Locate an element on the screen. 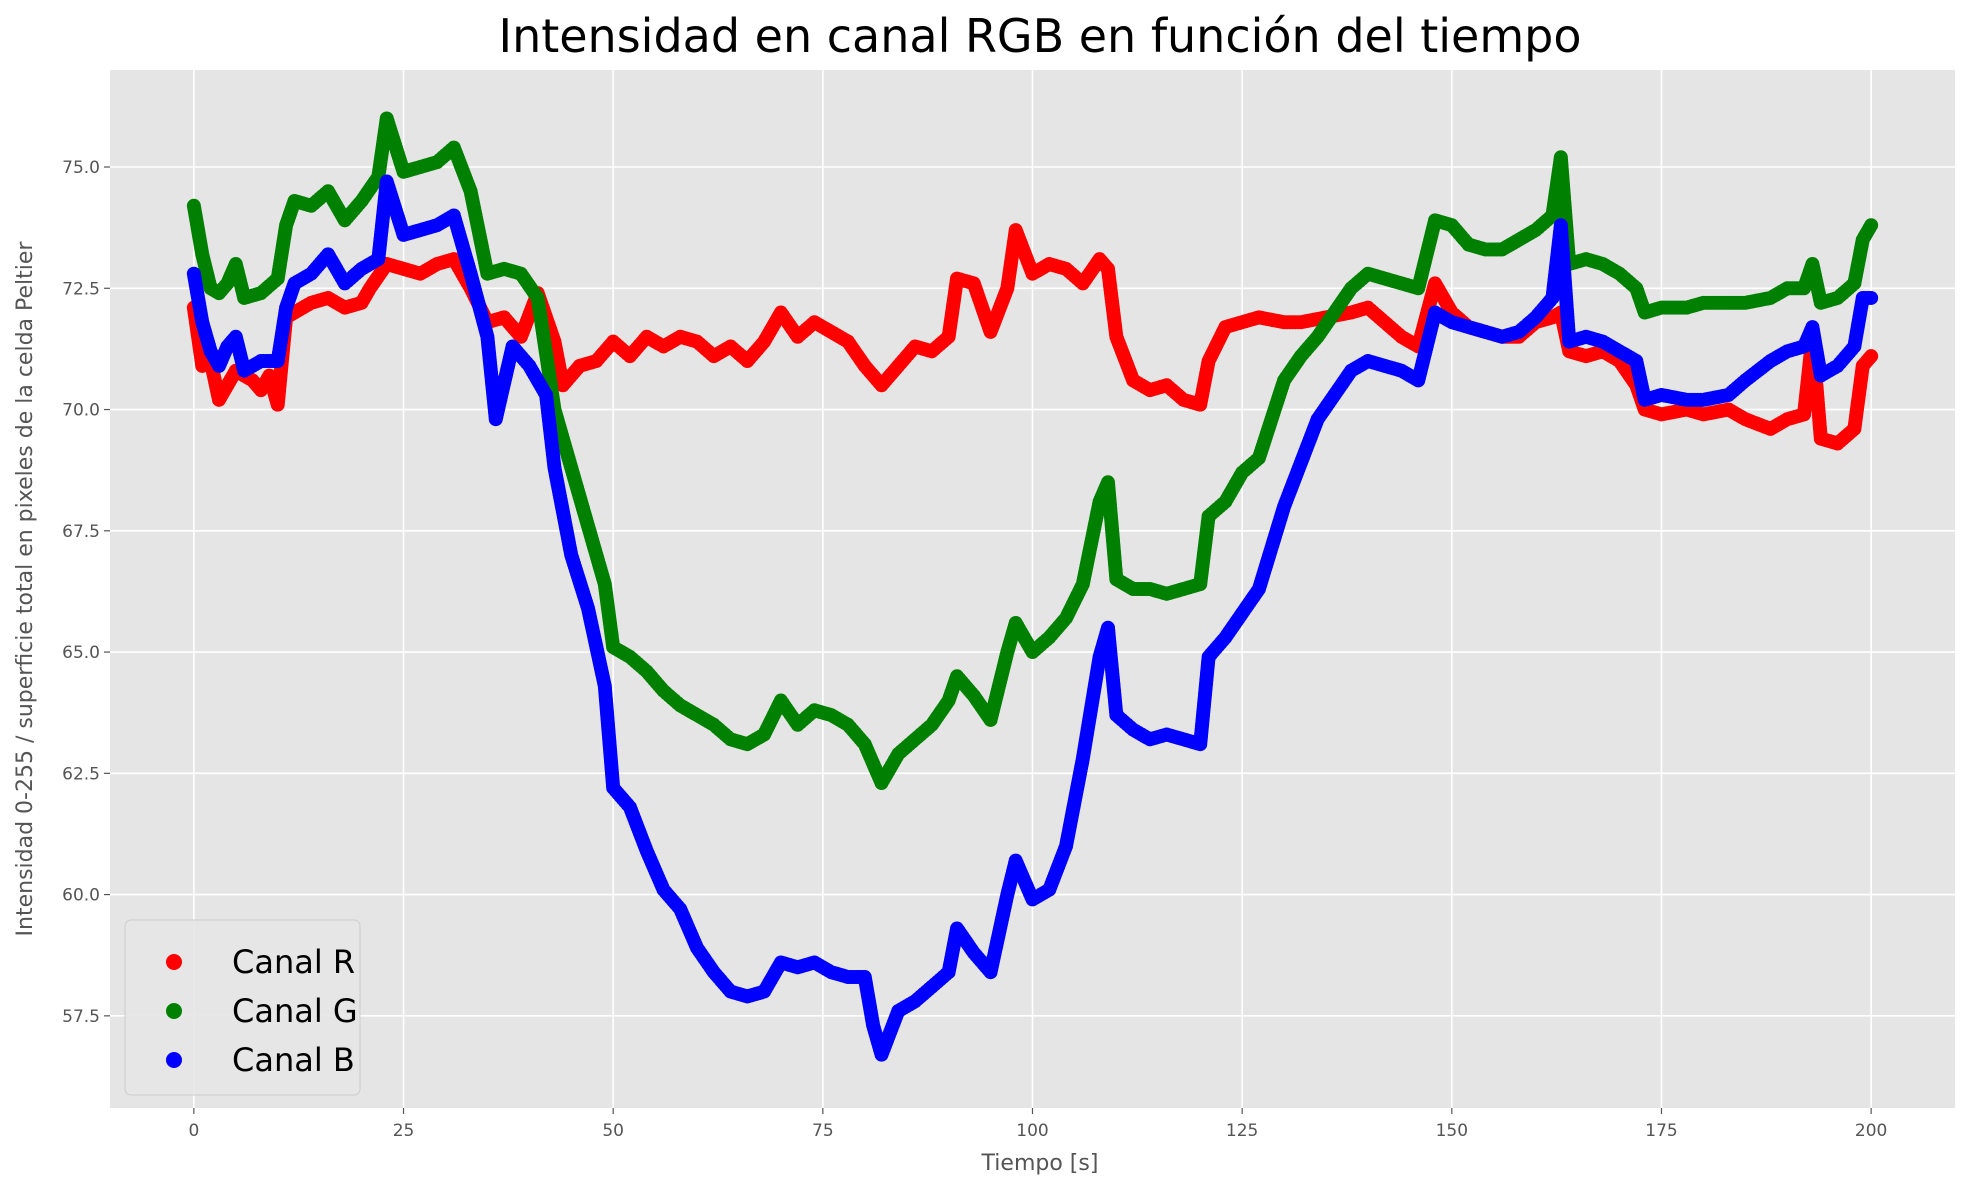 The width and height of the screenshot is (1983, 1188). x-tick-label: 150 is located at coordinates (1452, 1131).